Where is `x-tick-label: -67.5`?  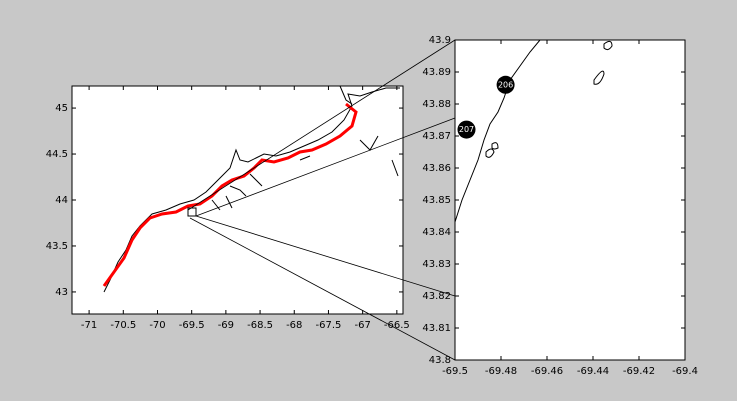 x-tick-label: -67.5 is located at coordinates (329, 325).